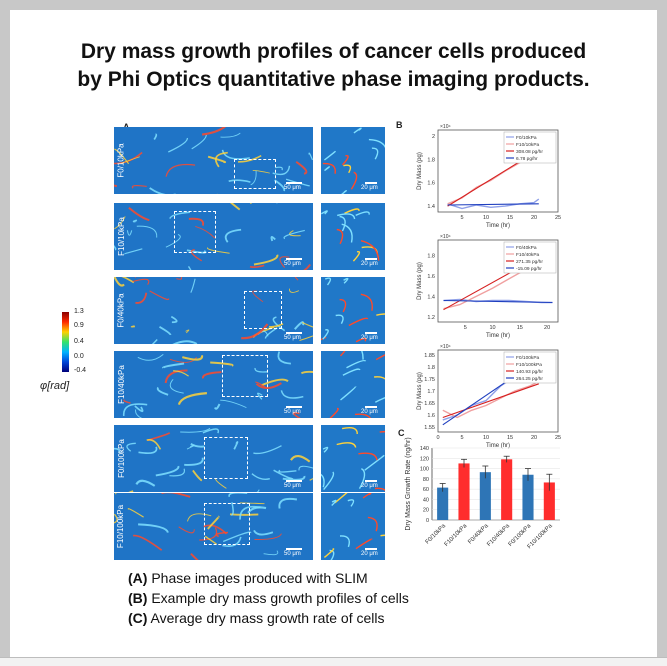 This screenshot has width=667, height=666. Describe the element at coordinates (408, 483) in the screenshot. I see `y-axis-label: Dry Mass Growth Rate (ng/hr)` at that location.